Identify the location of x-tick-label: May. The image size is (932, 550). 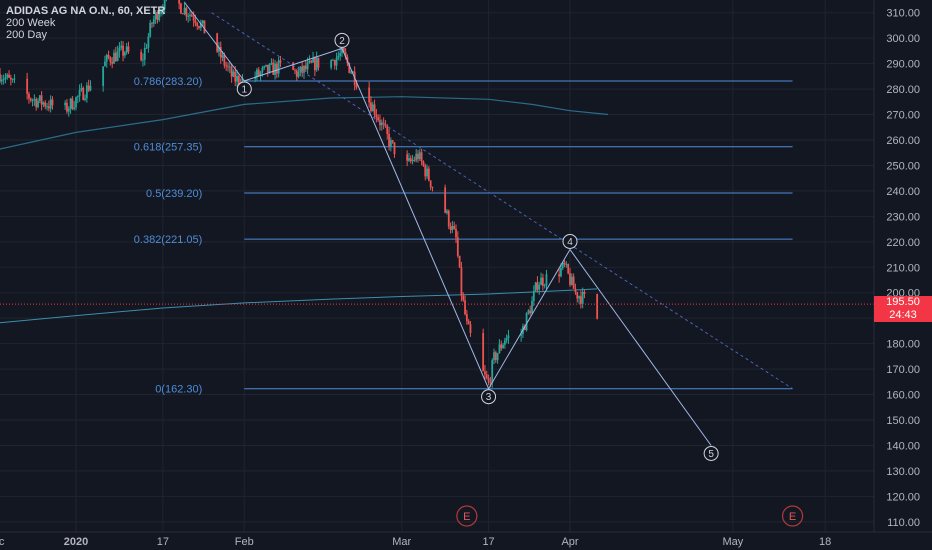
(732, 542).